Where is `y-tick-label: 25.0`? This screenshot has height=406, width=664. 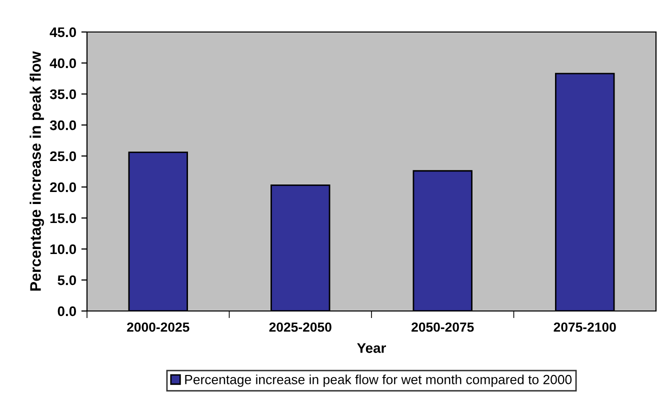
y-tick-label: 25.0 is located at coordinates (63, 156).